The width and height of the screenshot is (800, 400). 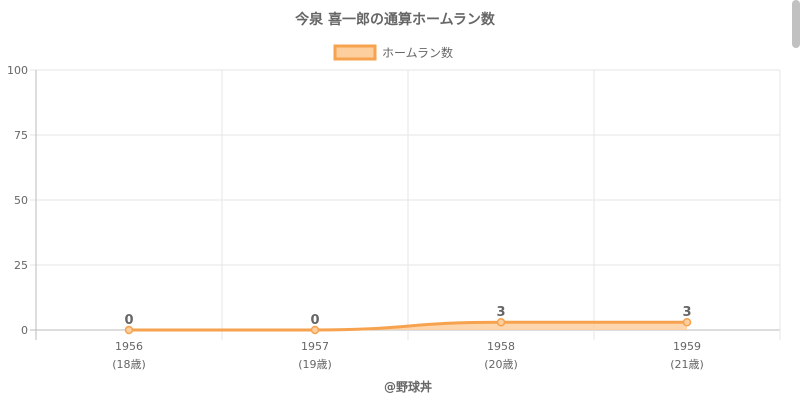 What do you see at coordinates (355, 52) in the screenshot?
I see `legend-swatch` at bounding box center [355, 52].